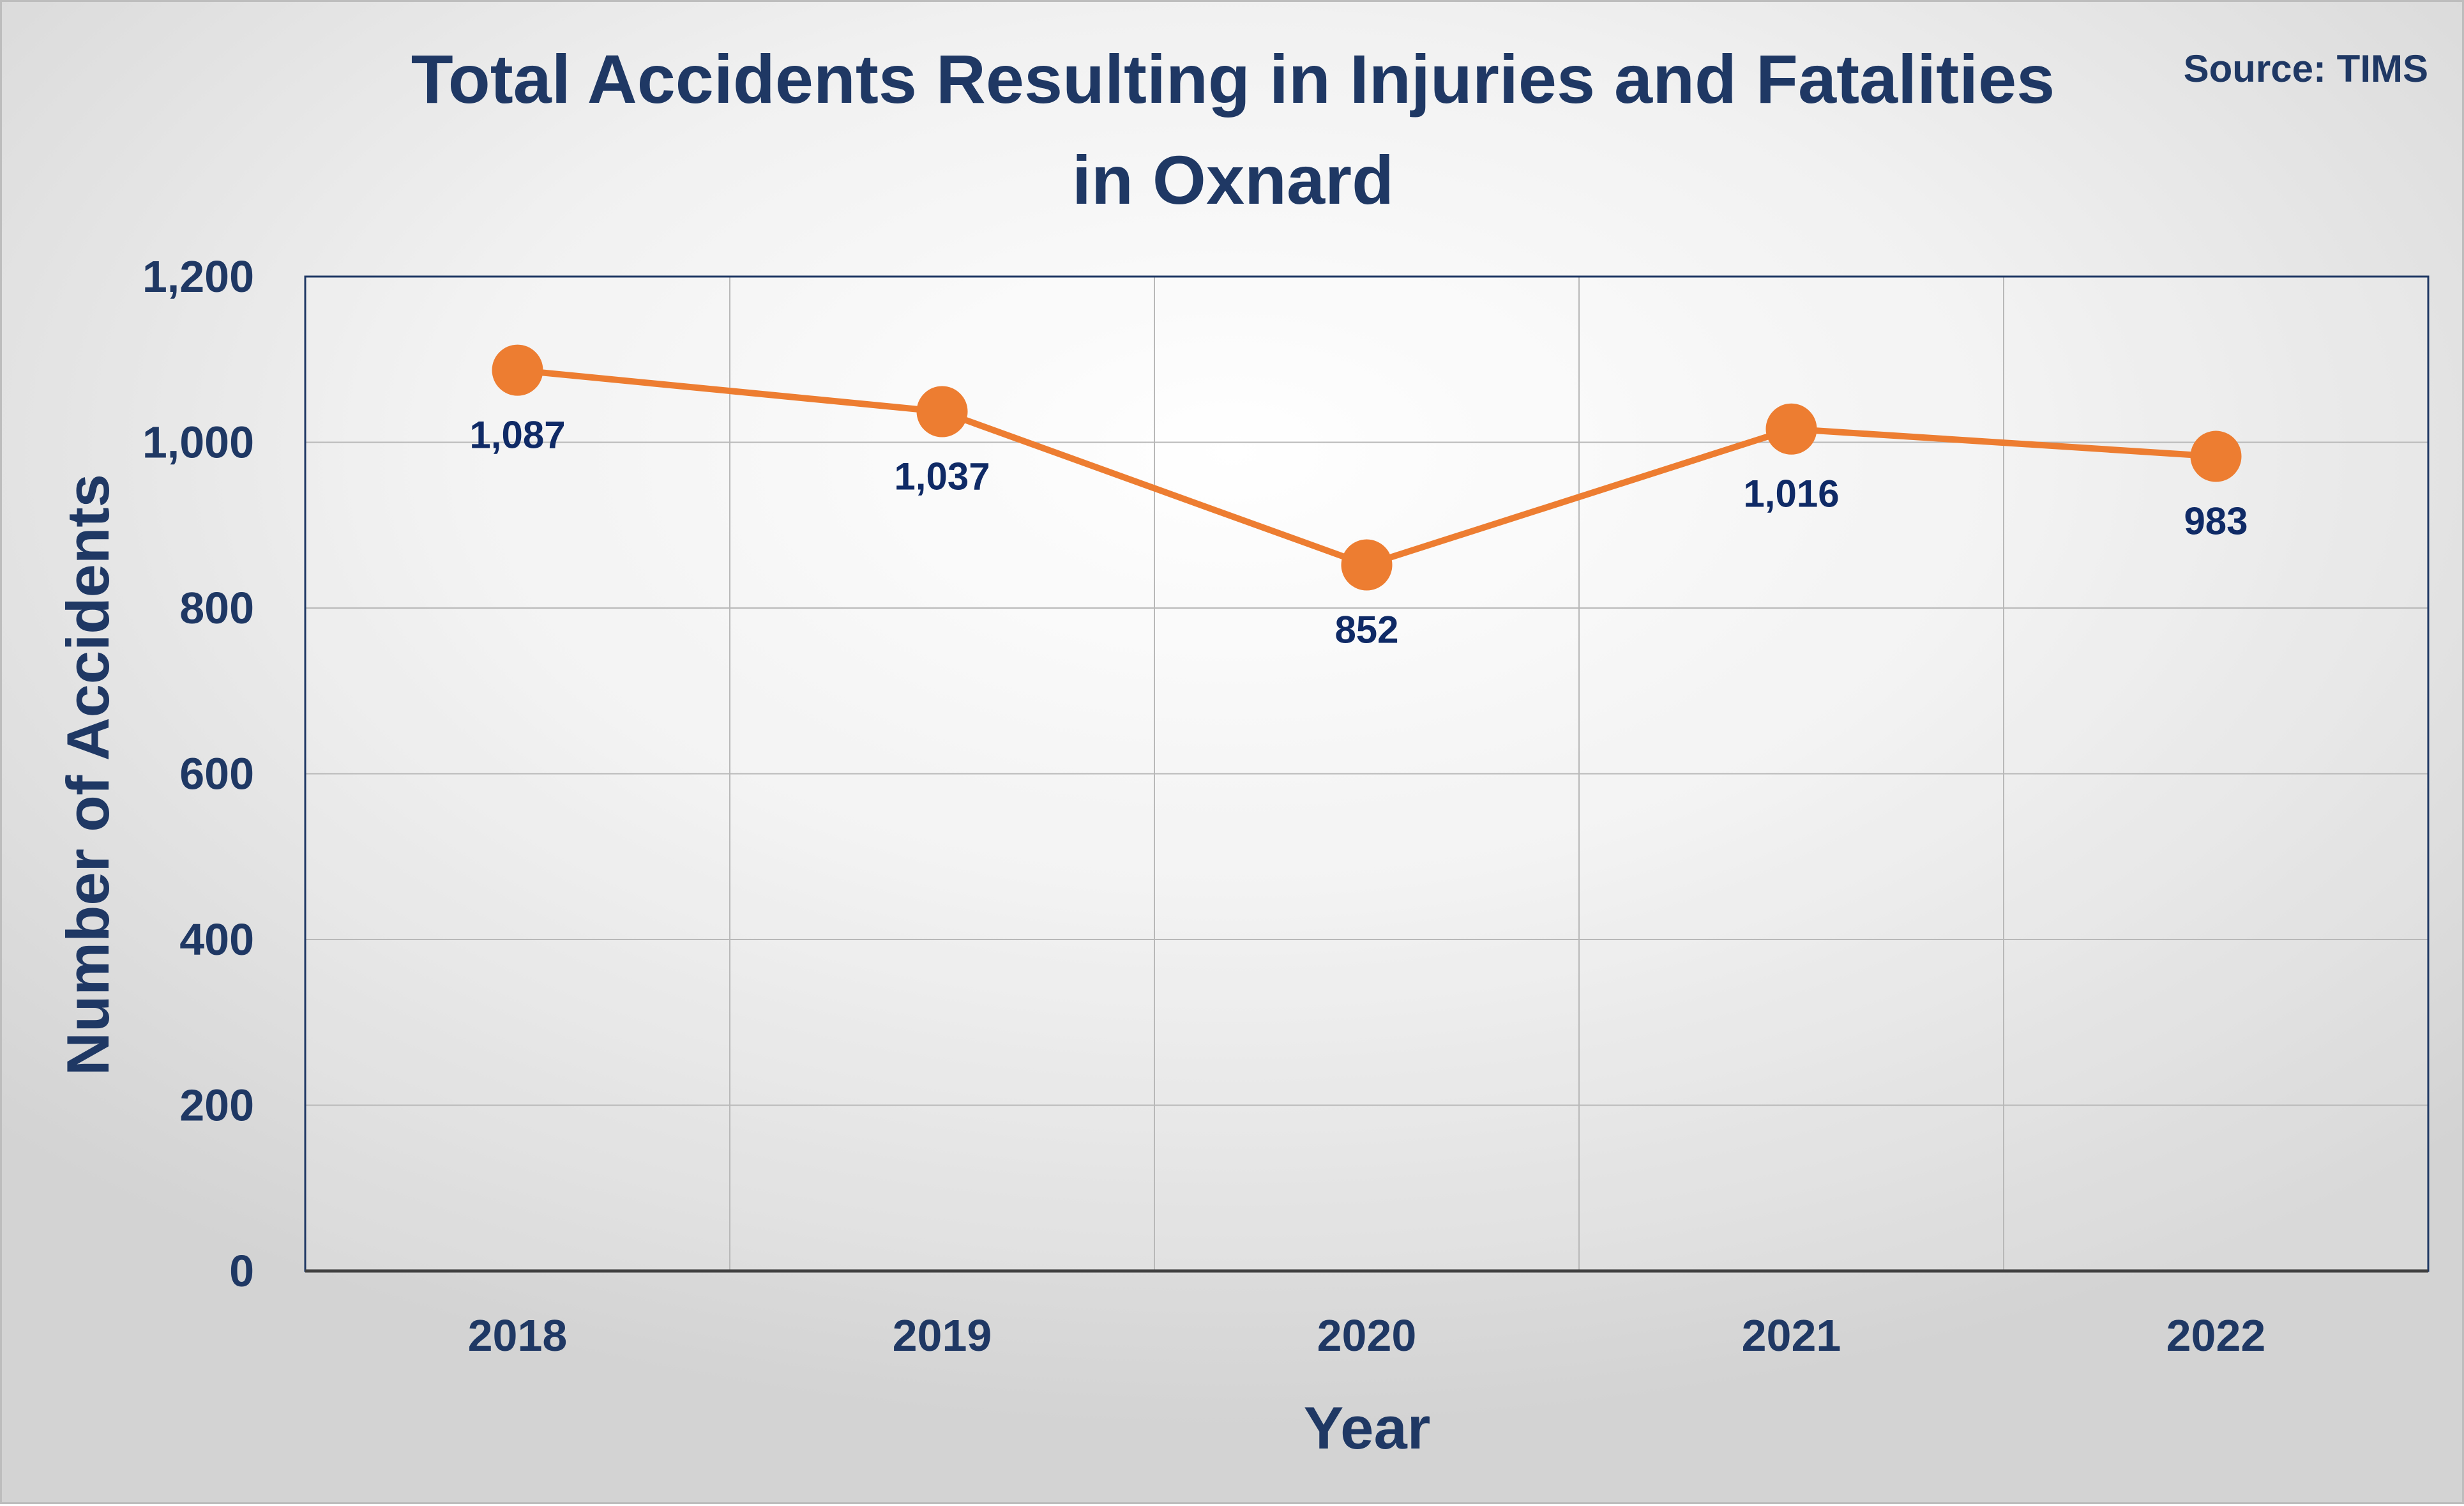  What do you see at coordinates (216, 1105) in the screenshot?
I see `y-tick-label: 200` at bounding box center [216, 1105].